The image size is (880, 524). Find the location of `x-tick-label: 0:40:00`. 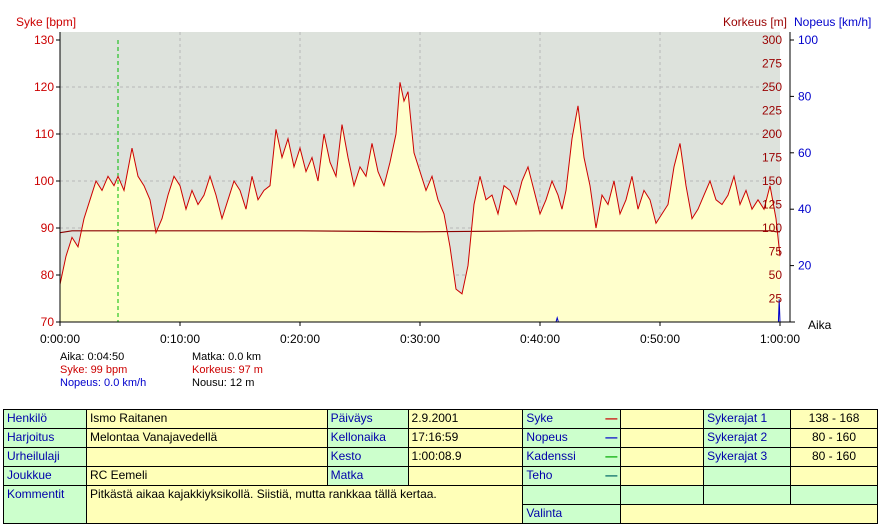

x-tick-label: 0:40:00 is located at coordinates (540, 339).